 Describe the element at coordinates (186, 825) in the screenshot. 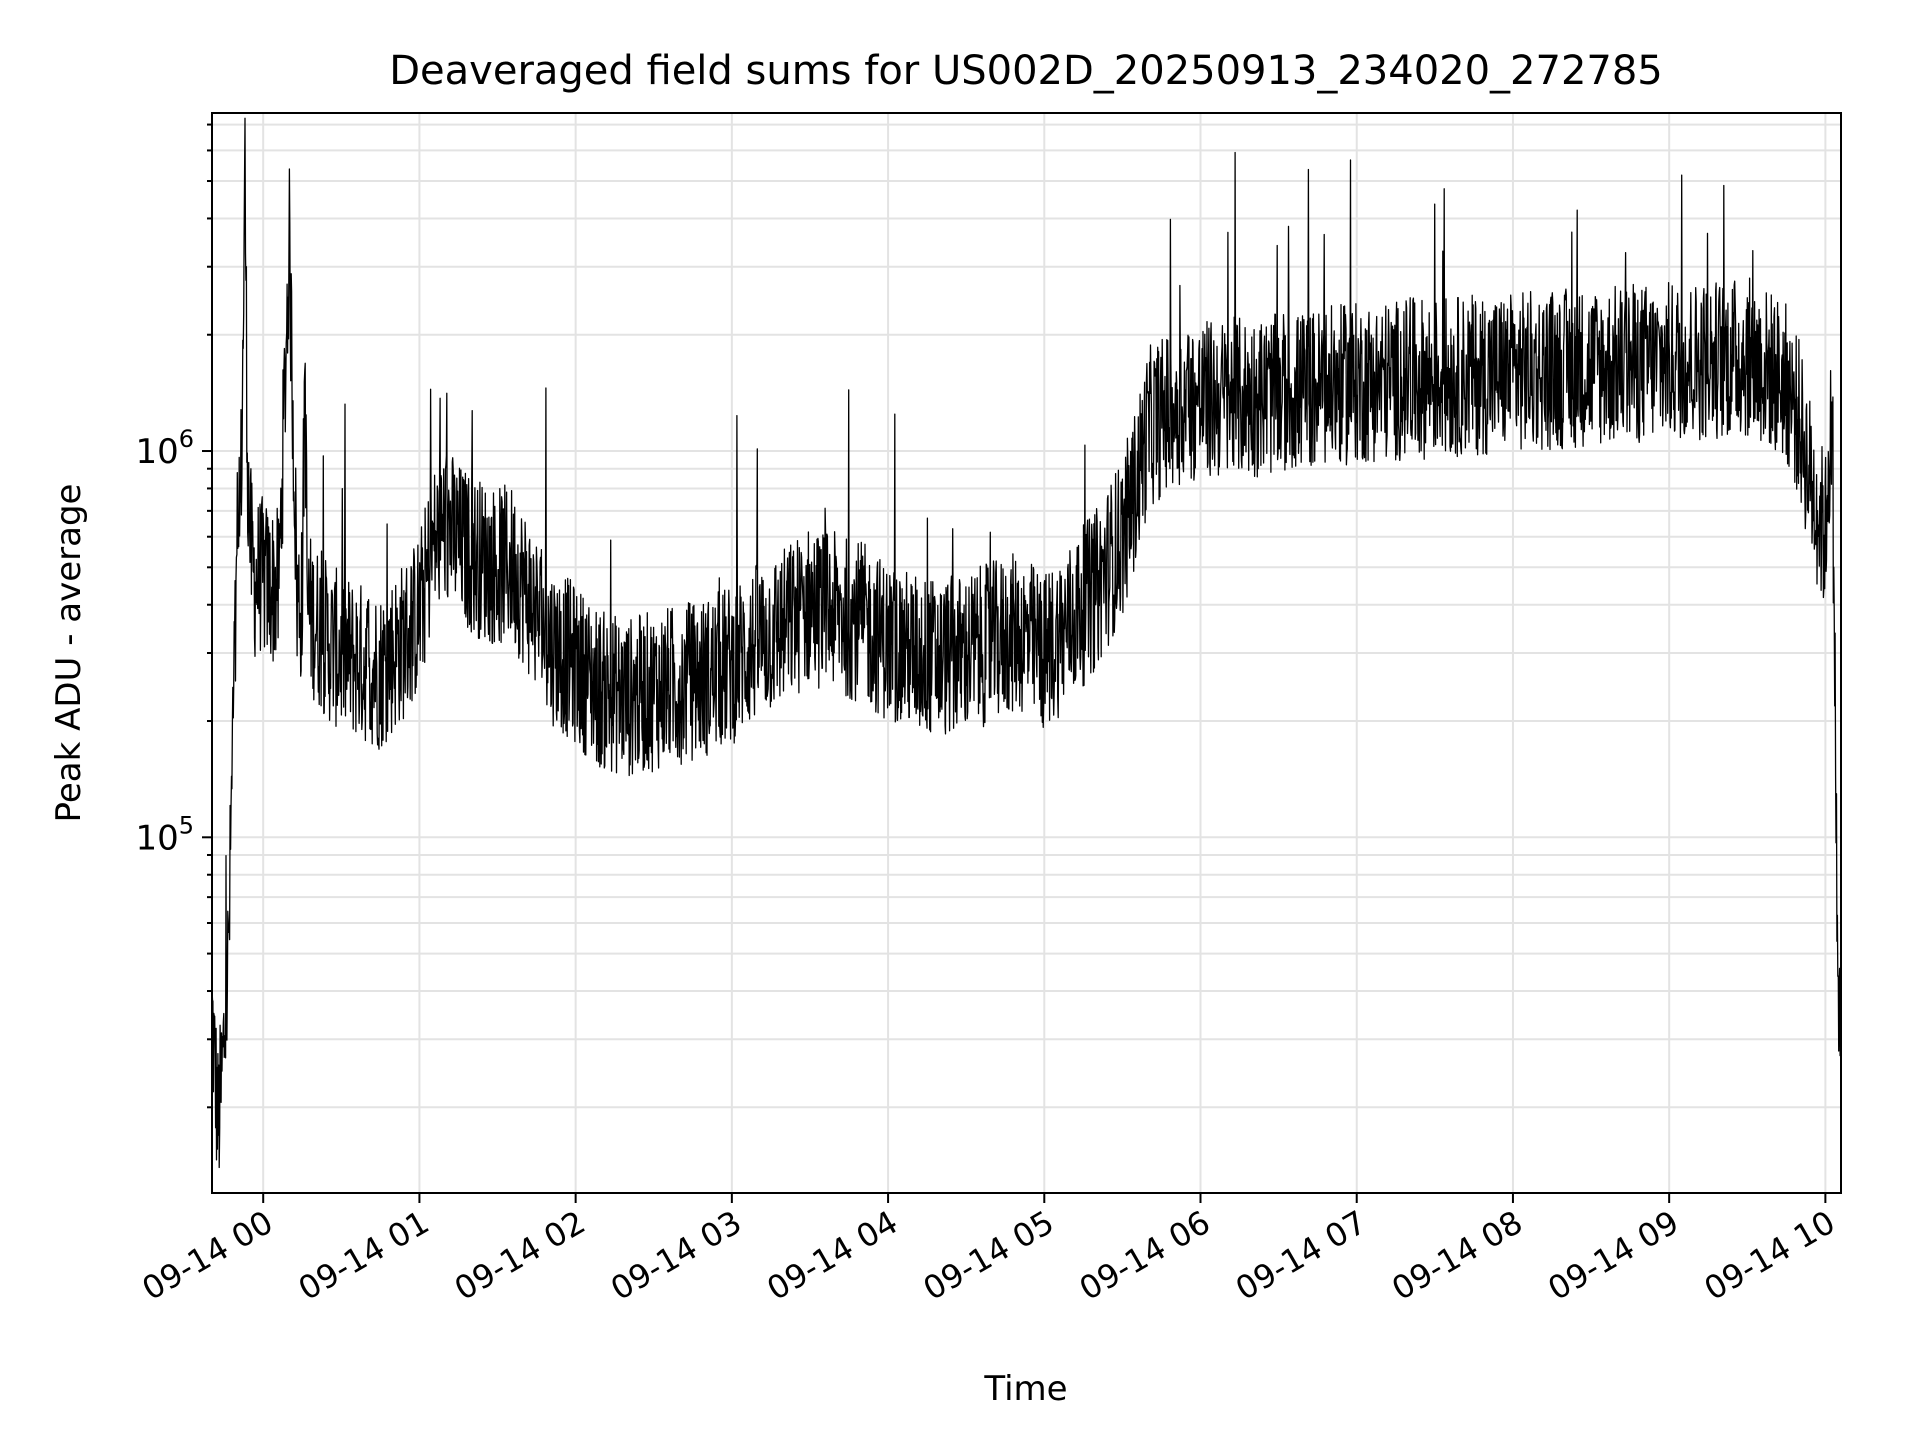

I see `y-tick-label-exponent: 5` at that location.